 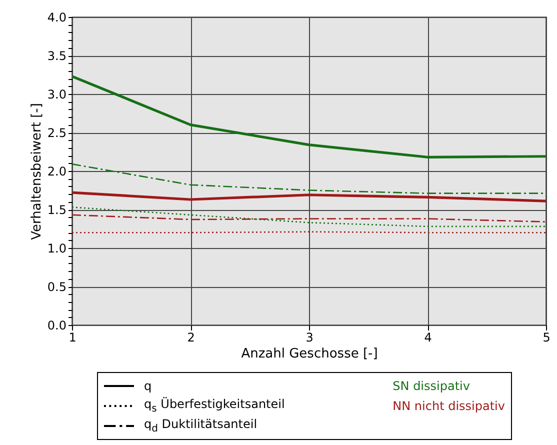 I want to click on text: q, so click(x=148, y=386).